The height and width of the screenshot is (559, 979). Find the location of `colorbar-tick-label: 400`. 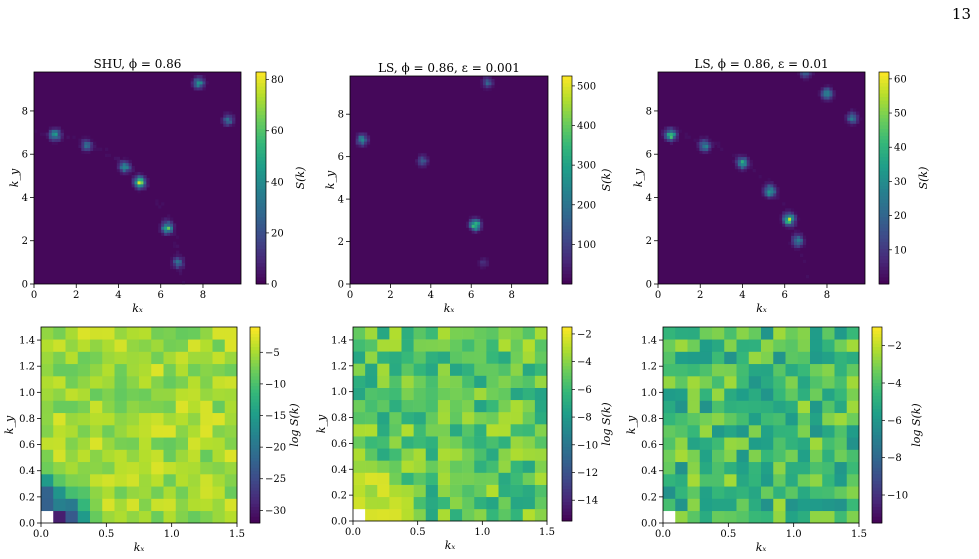

colorbar-tick-label: 400 is located at coordinates (586, 126).